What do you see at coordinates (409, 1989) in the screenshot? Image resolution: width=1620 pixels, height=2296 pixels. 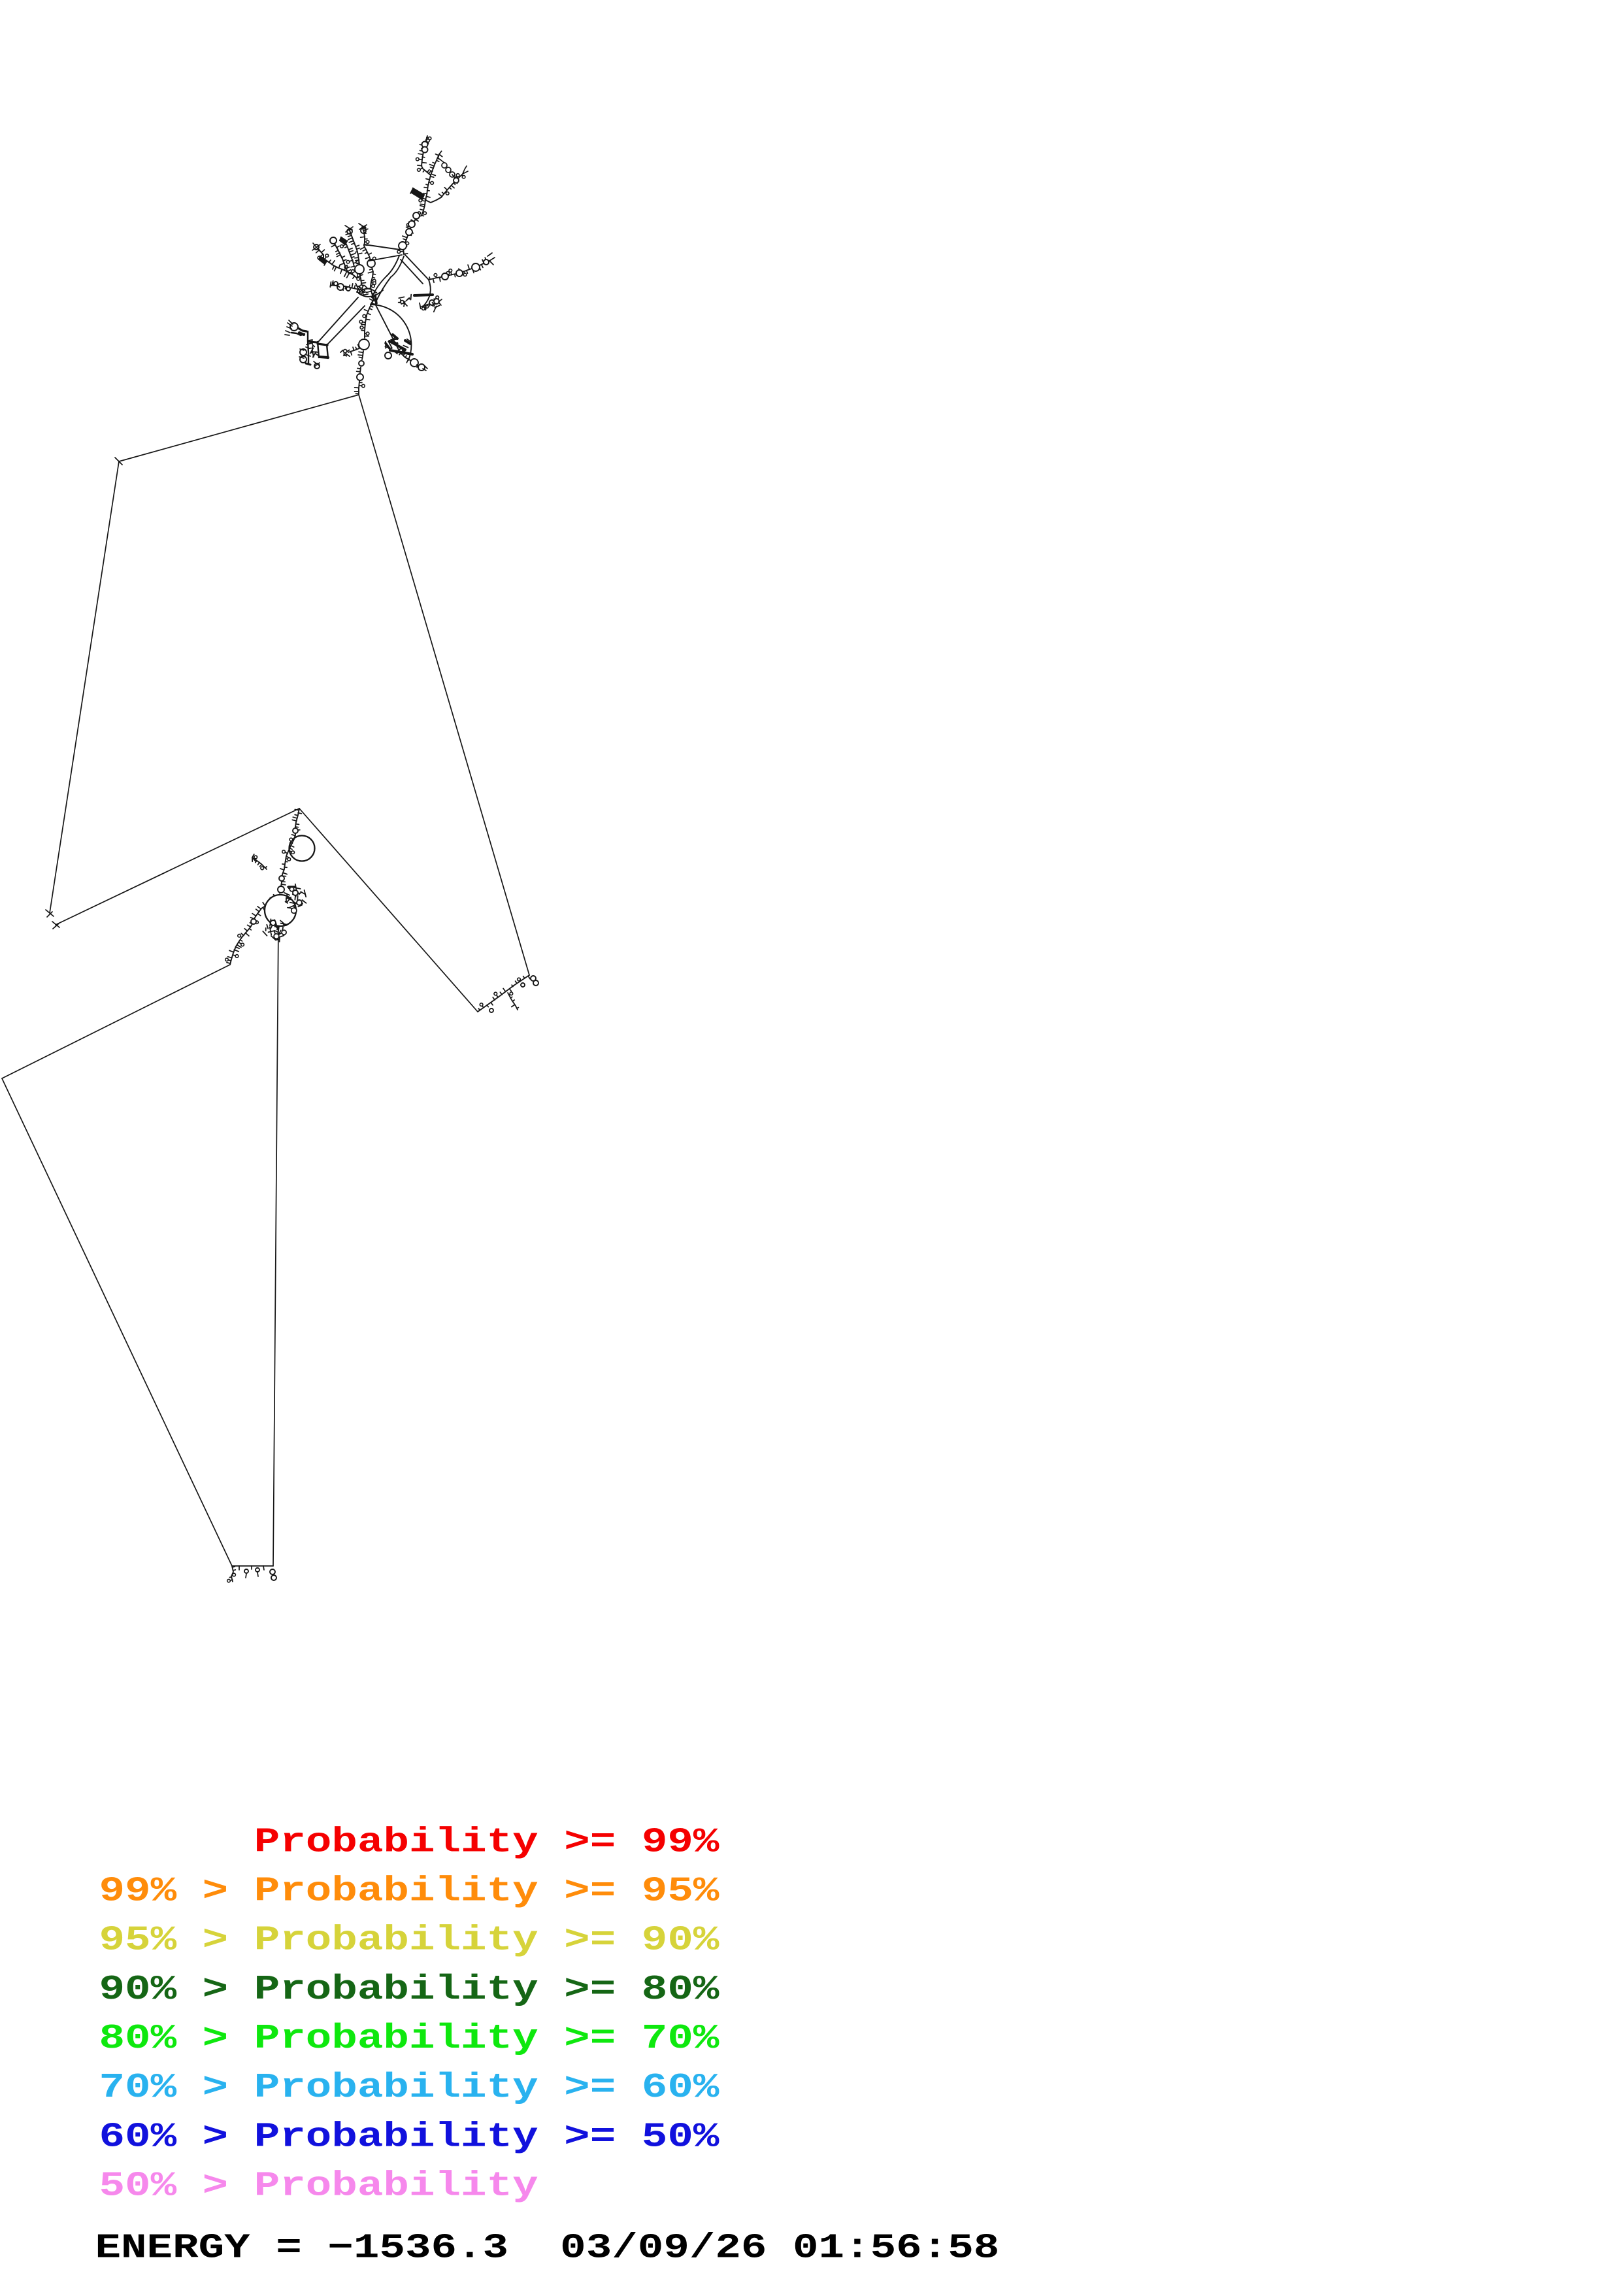 I see `svg-text: 90% > Probability >= 80%` at bounding box center [409, 1989].